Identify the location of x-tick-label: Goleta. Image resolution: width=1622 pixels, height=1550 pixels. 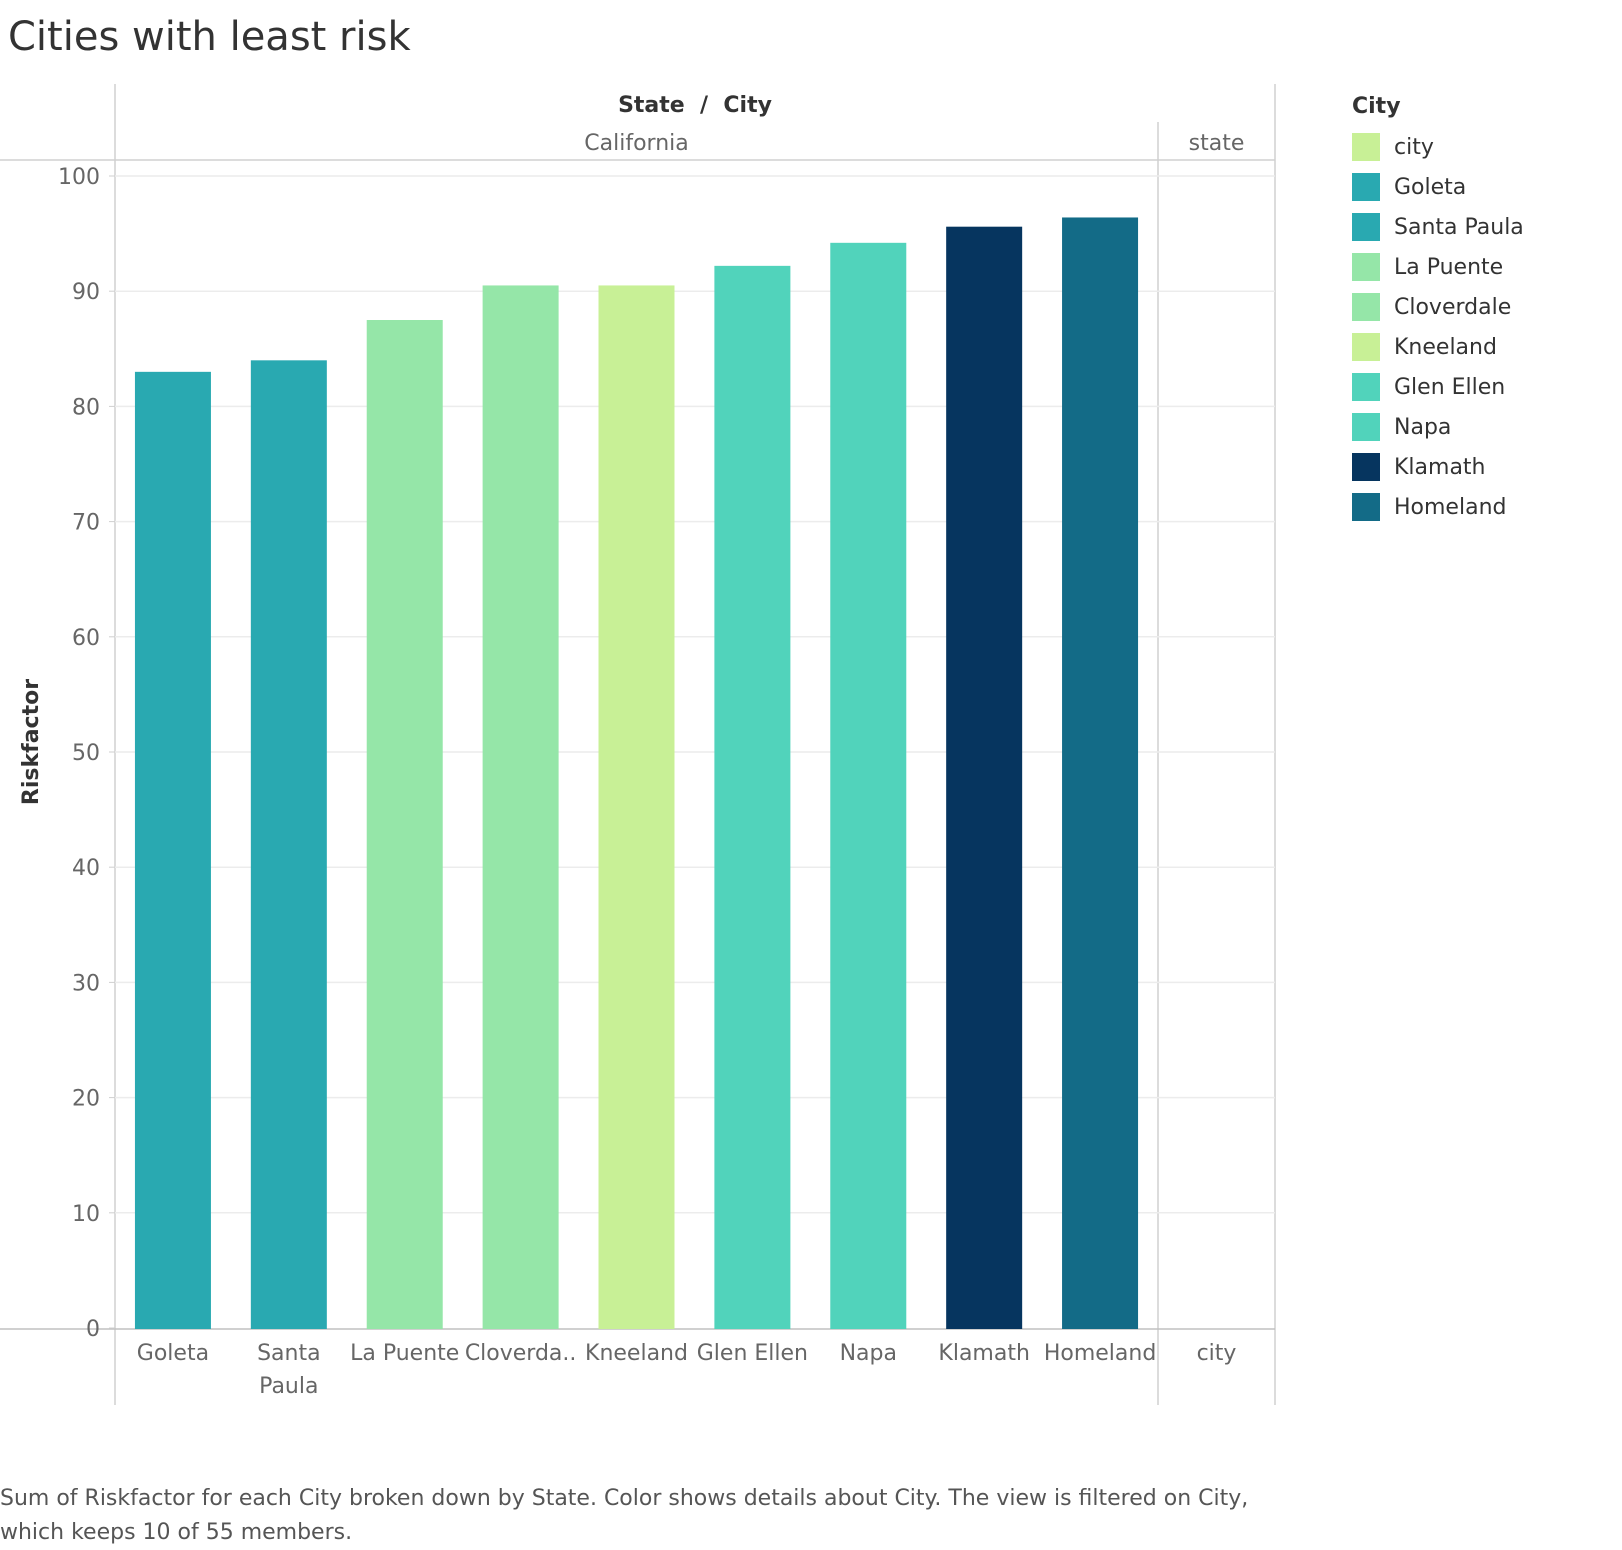
(173, 1353).